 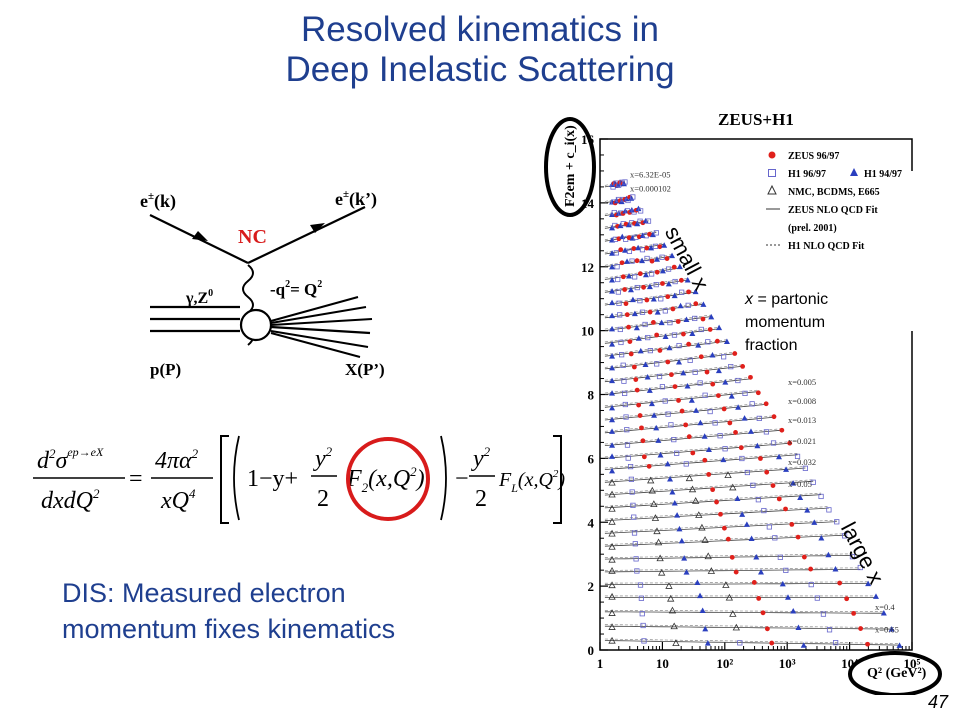 I want to click on feynman-diagram: e±(k) e±(k’) NC γ,Z0 -q2= Q2 p(P) X(P’), so click(x=262, y=283).